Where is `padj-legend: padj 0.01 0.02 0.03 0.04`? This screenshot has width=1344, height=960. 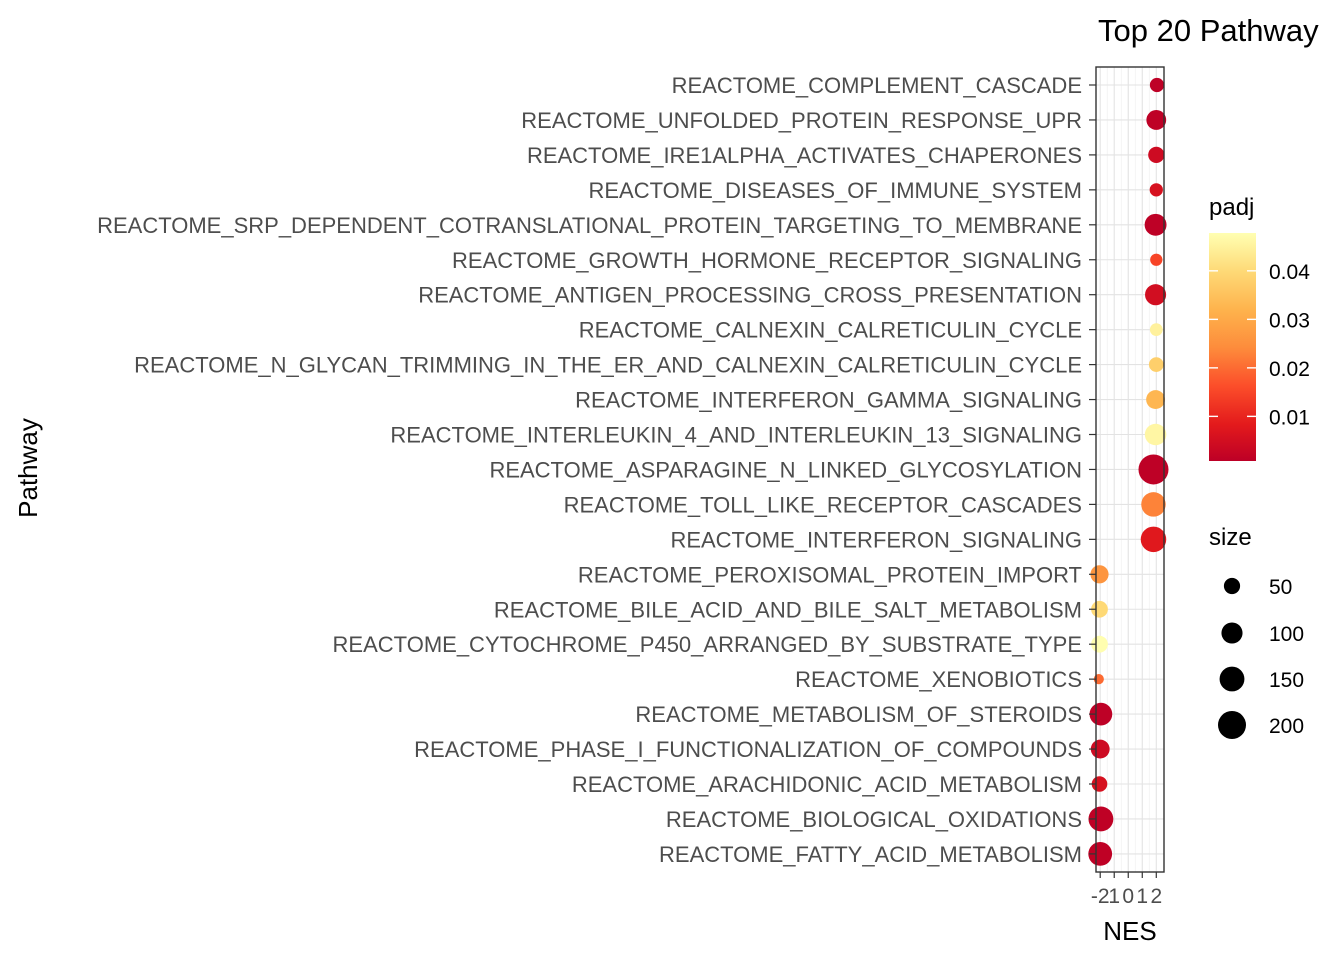
padj-legend: padj 0.01 0.02 0.03 0.04 is located at coordinates (1259, 327).